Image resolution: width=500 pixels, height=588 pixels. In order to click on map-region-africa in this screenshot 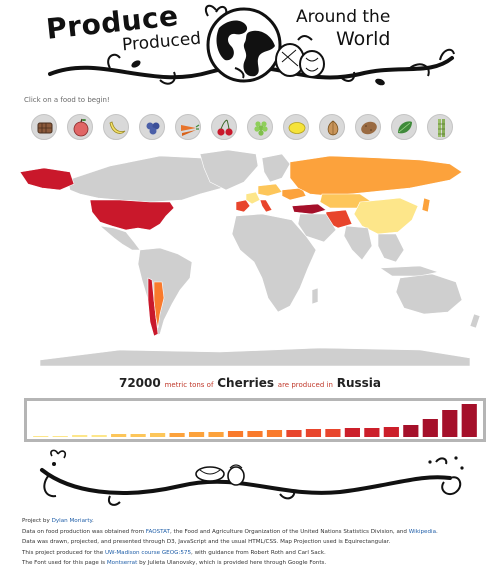, I will do `click(274, 263)`.